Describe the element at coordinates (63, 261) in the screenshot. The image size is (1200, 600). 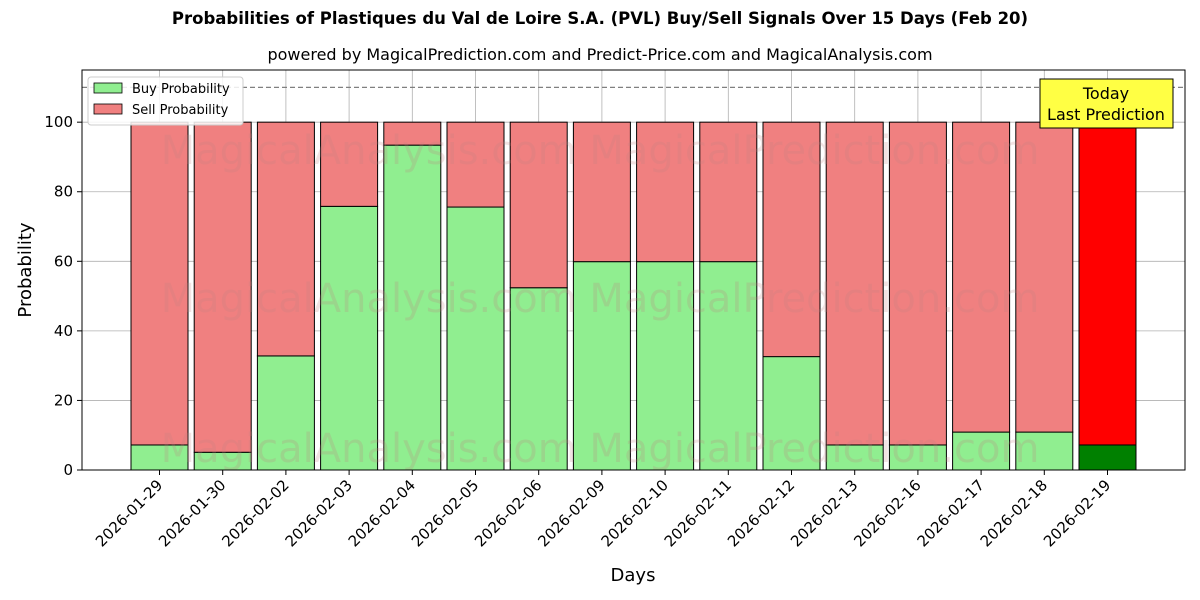
I see `y-tick-label: 60` at that location.